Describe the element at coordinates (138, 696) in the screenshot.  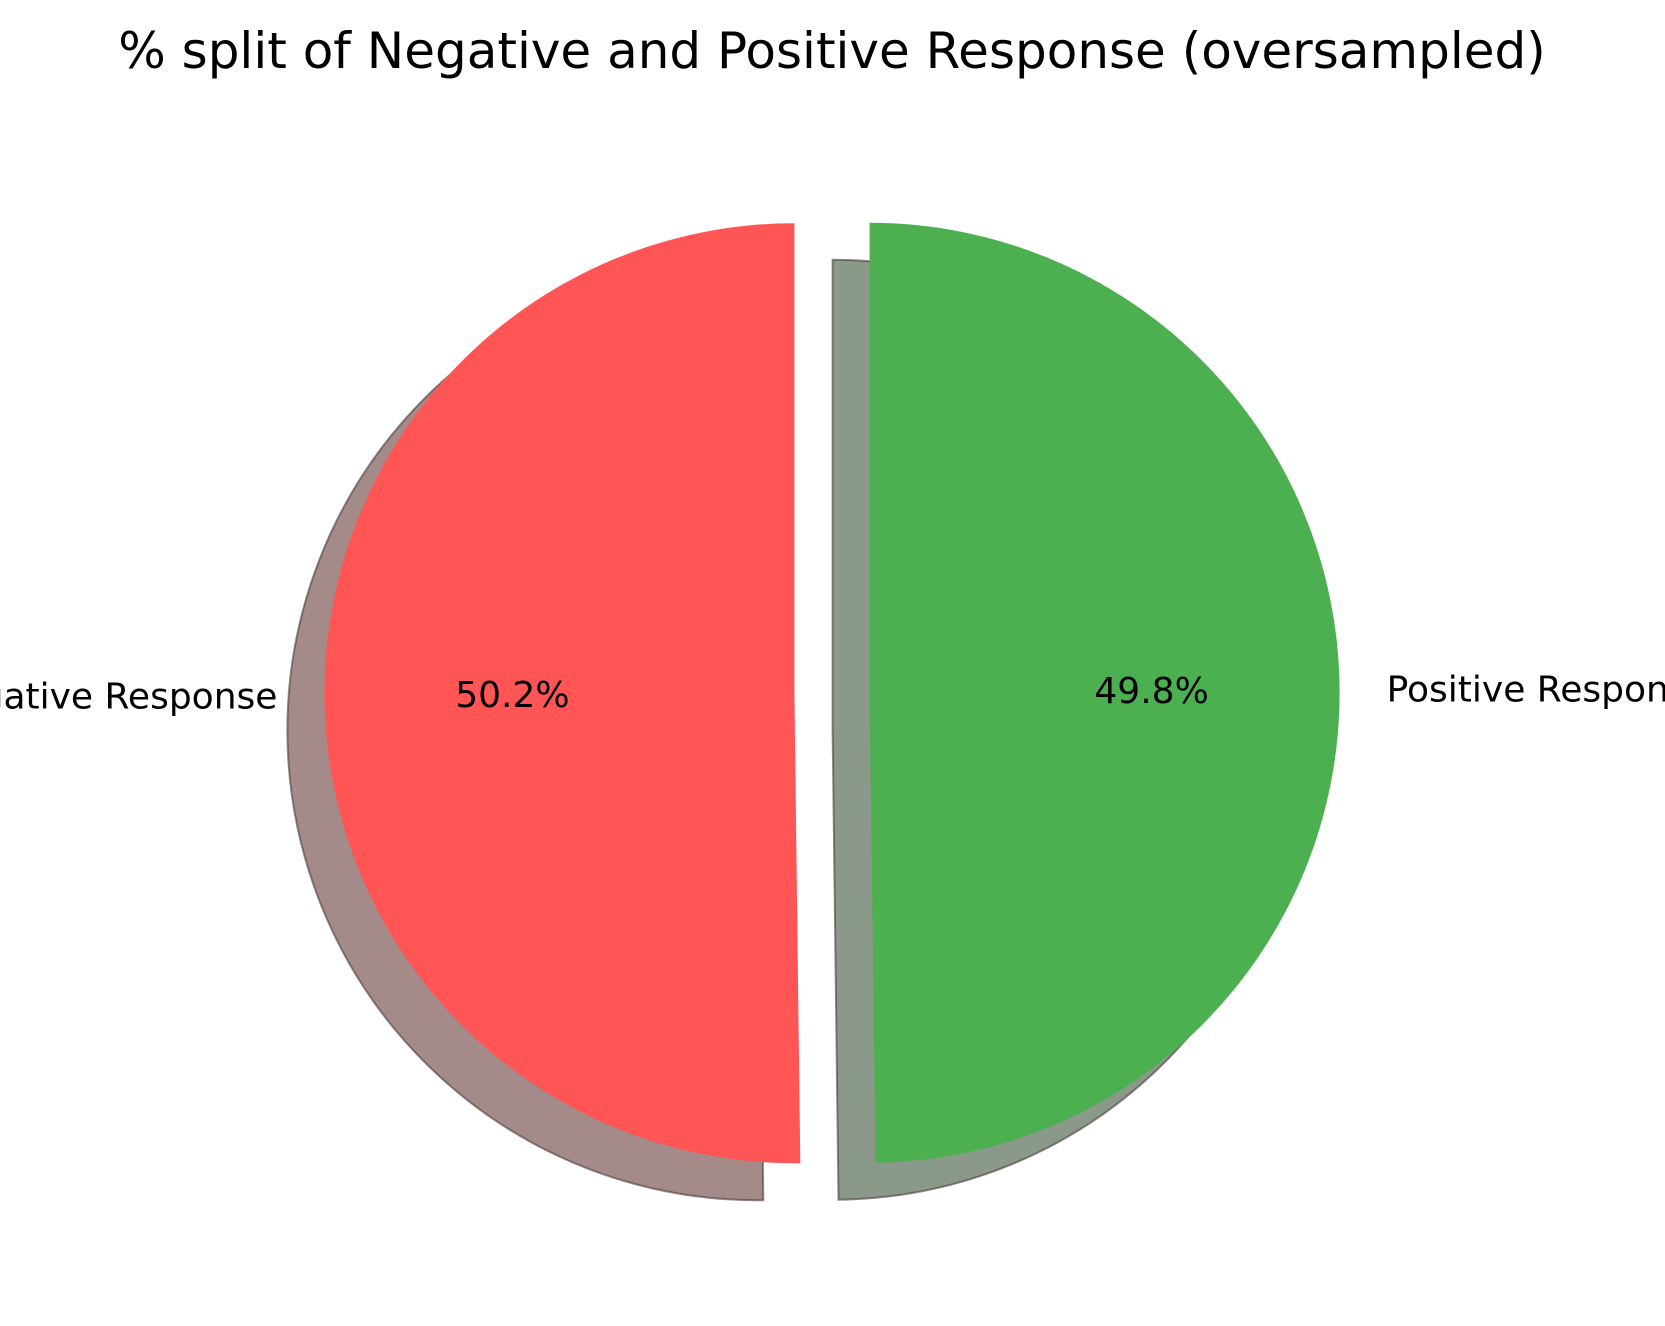
I see `slice-label-negative: Negative Response` at that location.